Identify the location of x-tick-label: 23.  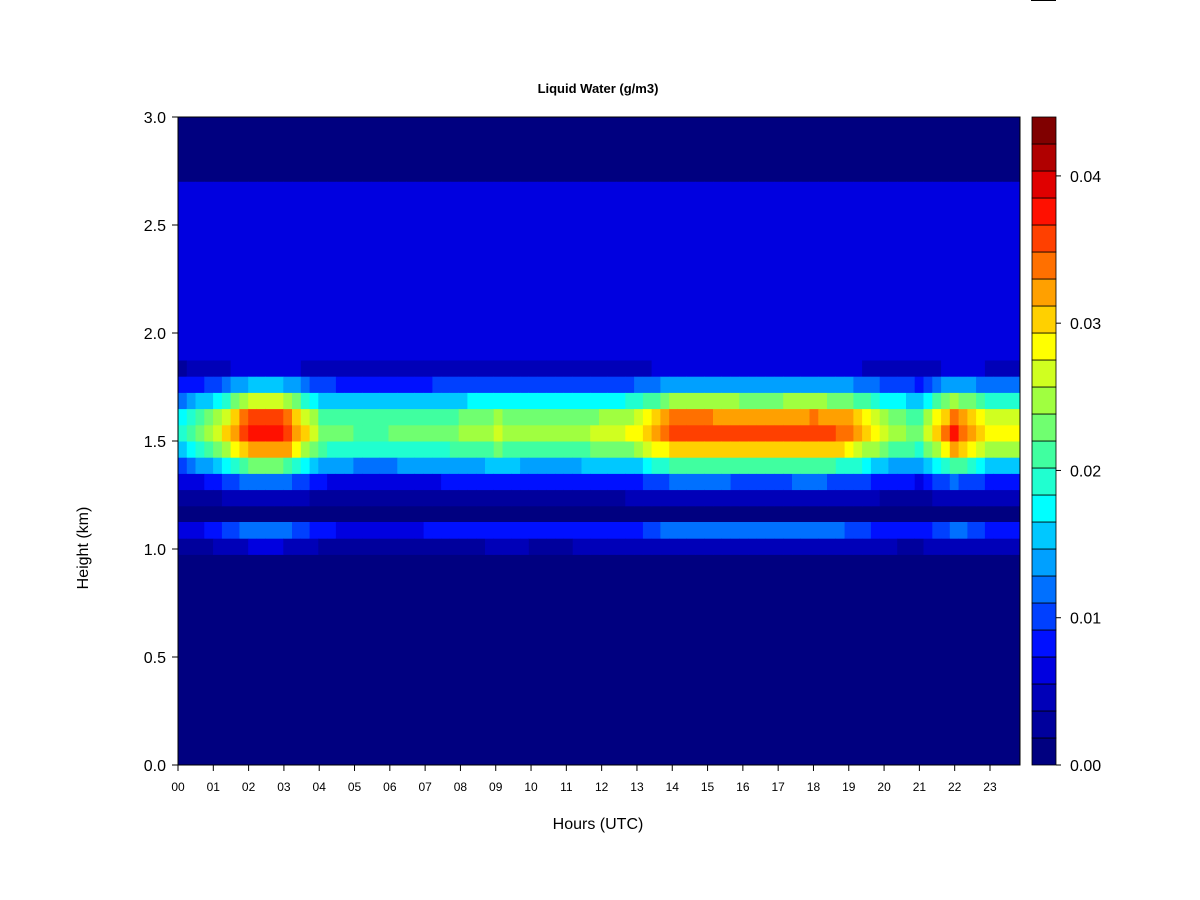
(990, 787).